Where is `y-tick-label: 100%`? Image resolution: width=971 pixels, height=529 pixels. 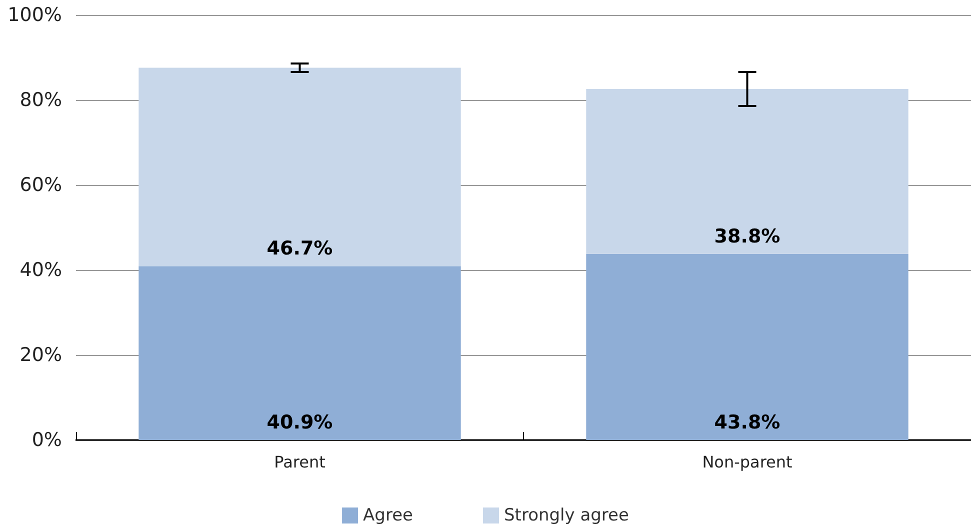
y-tick-label: 100% is located at coordinates (35, 15).